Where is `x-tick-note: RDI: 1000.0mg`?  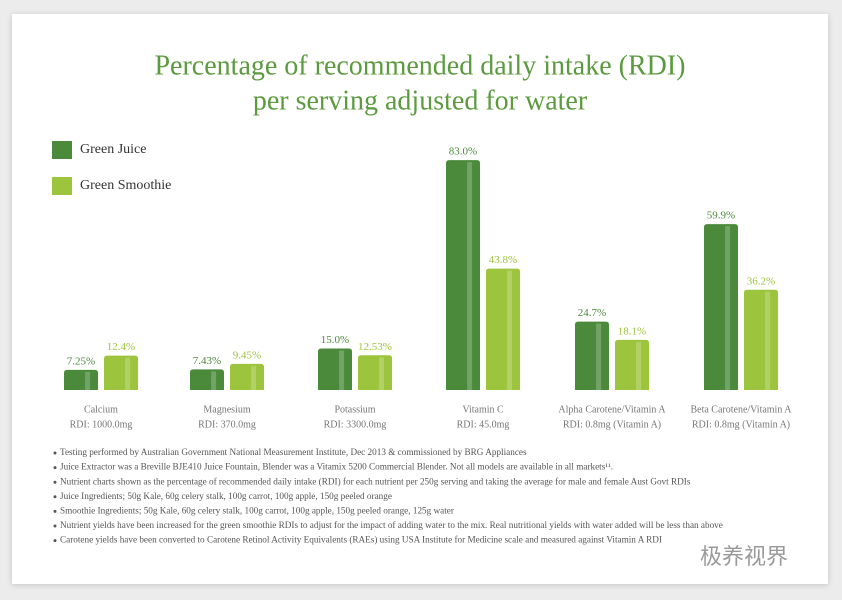
x-tick-note: RDI: 1000.0mg is located at coordinates (101, 424).